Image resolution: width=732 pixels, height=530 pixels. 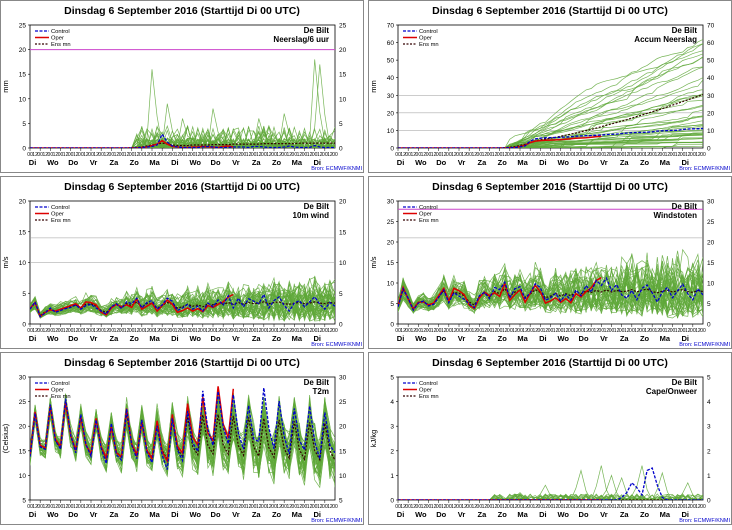 What do you see at coordinates (114, 338) in the screenshot?
I see `x-day-label: Za` at bounding box center [114, 338].